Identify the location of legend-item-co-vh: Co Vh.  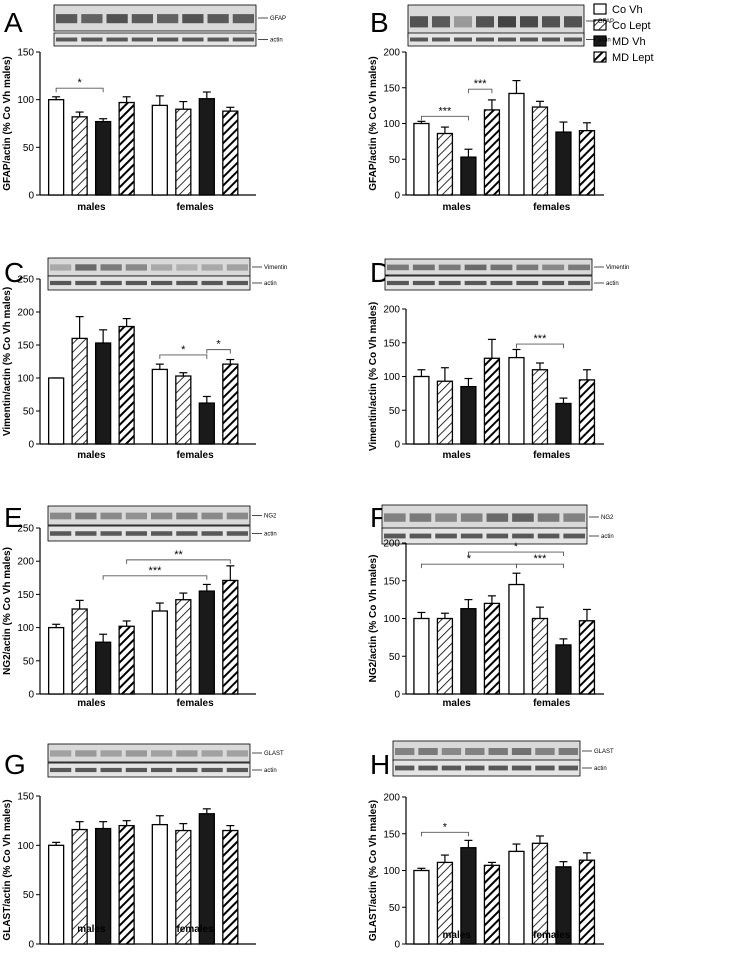
(618, 9).